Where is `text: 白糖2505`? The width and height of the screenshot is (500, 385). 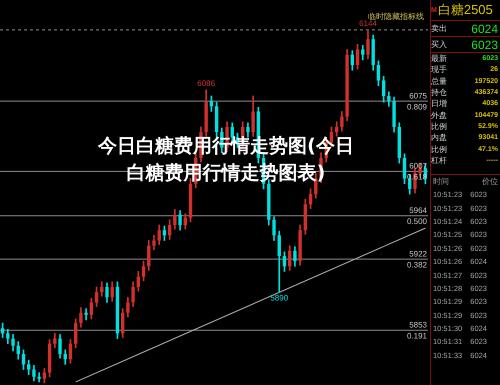 text: 白糖2505 is located at coordinates (465, 10).